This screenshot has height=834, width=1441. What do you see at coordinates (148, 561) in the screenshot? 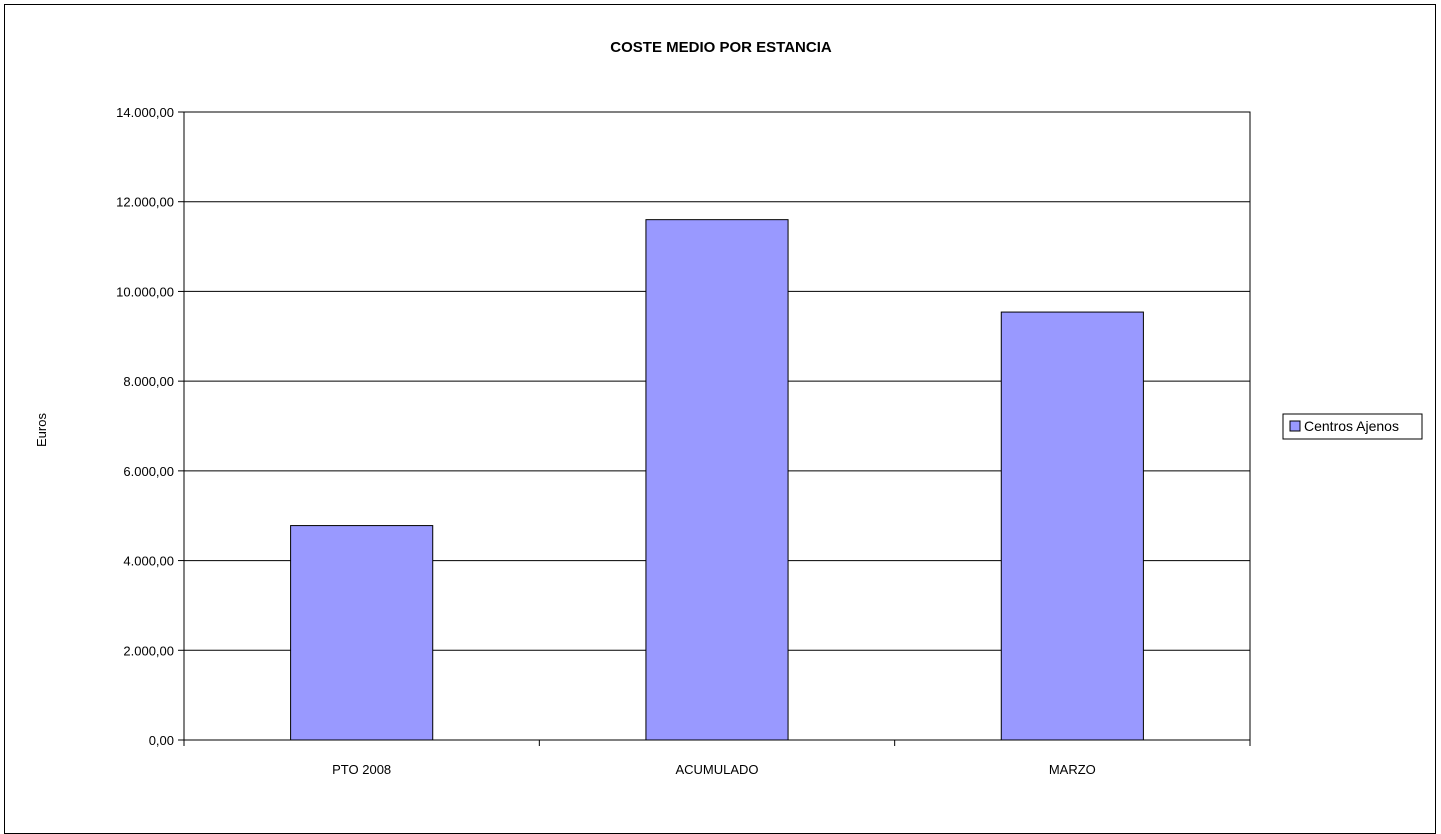
I see `y-tick-label: 4.000,00` at bounding box center [148, 561].